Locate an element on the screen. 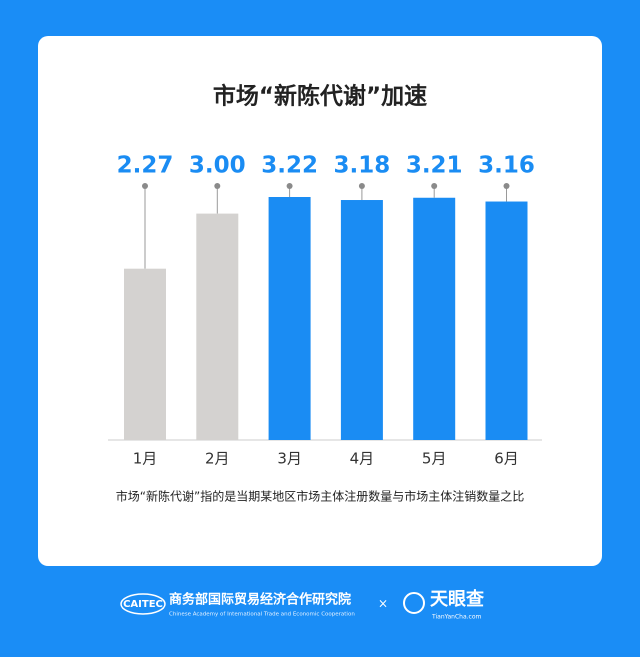 This screenshot has width=640, height=657. x-tick-label: 5月 is located at coordinates (434, 459).